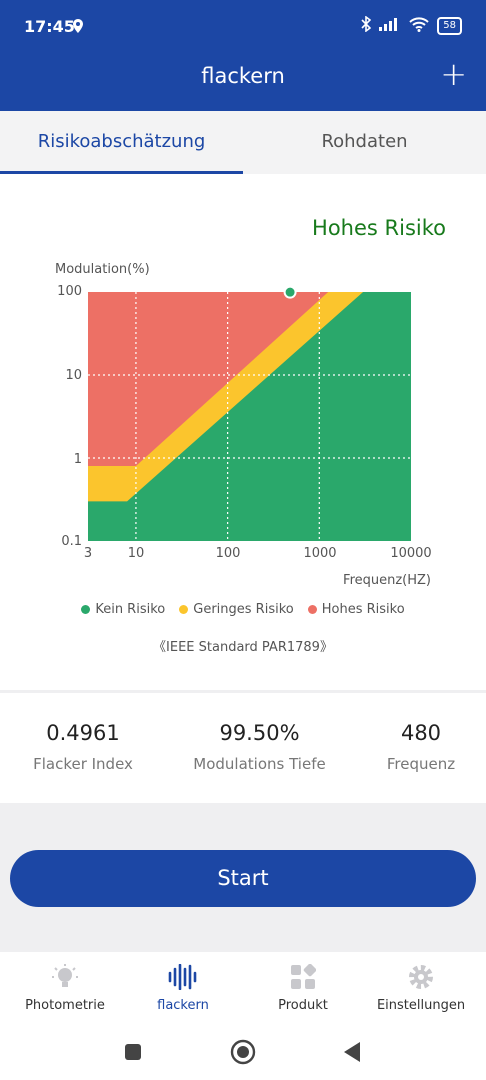 The height and width of the screenshot is (1080, 486). I want to click on metric-frequency: 480 Frequenz, so click(421, 733).